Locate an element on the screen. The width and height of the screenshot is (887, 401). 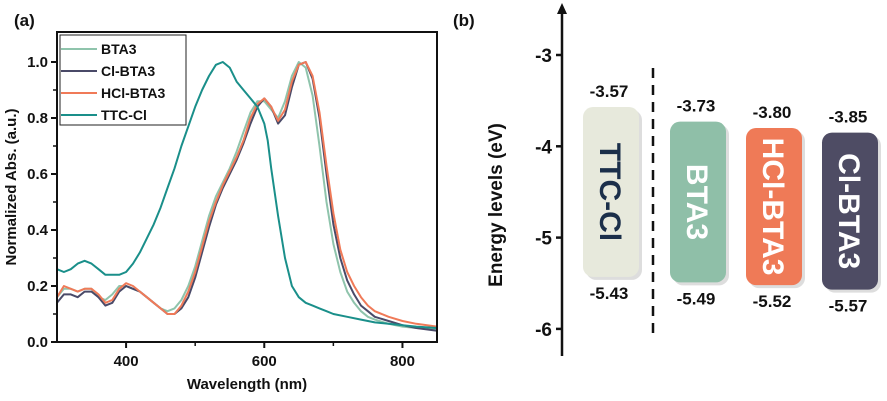
energy-box-hcl-bta3: HCl-BTA3 -3.80 -5.52 is located at coordinates (775, 207).